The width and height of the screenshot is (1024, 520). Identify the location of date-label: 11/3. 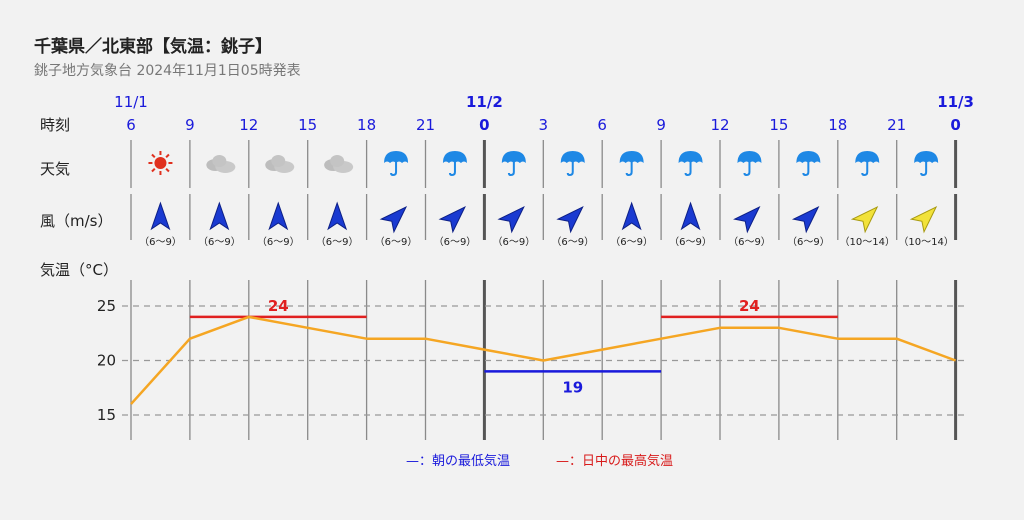
(955, 102).